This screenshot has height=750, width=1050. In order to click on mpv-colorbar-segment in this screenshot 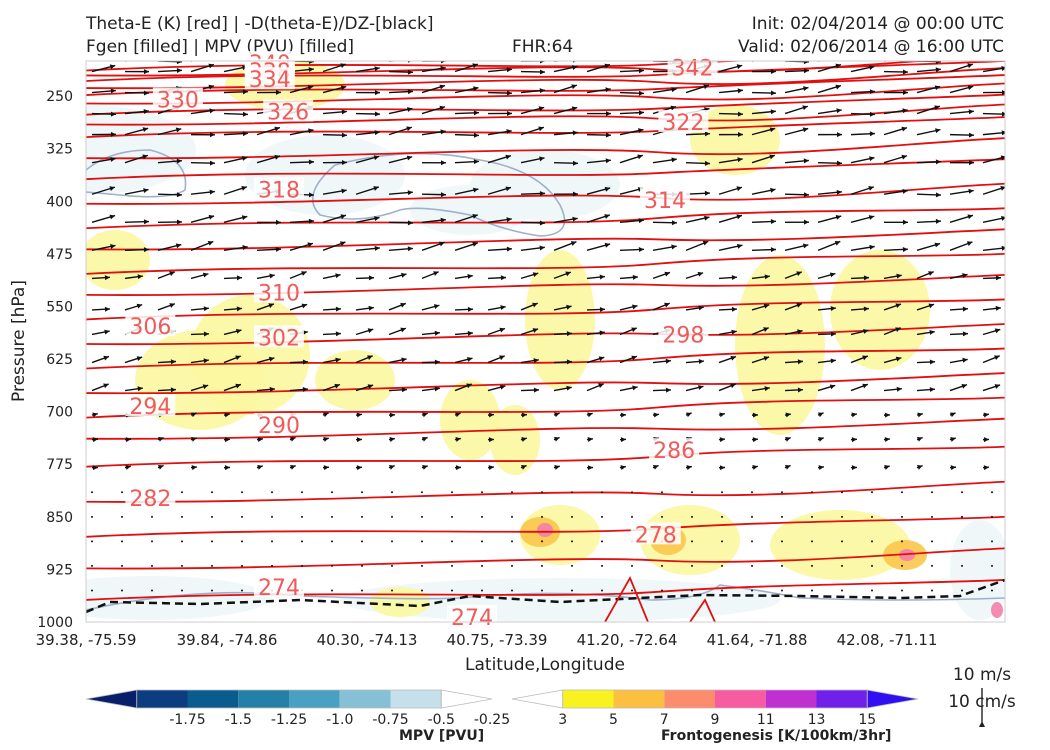, I will do `click(314, 699)`.